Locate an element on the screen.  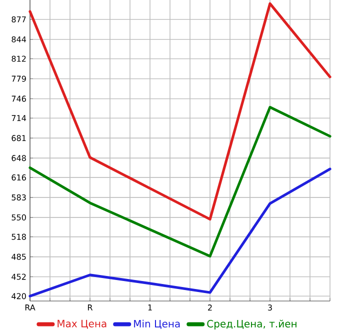
y-tick-label: 714 is located at coordinates (19, 118).